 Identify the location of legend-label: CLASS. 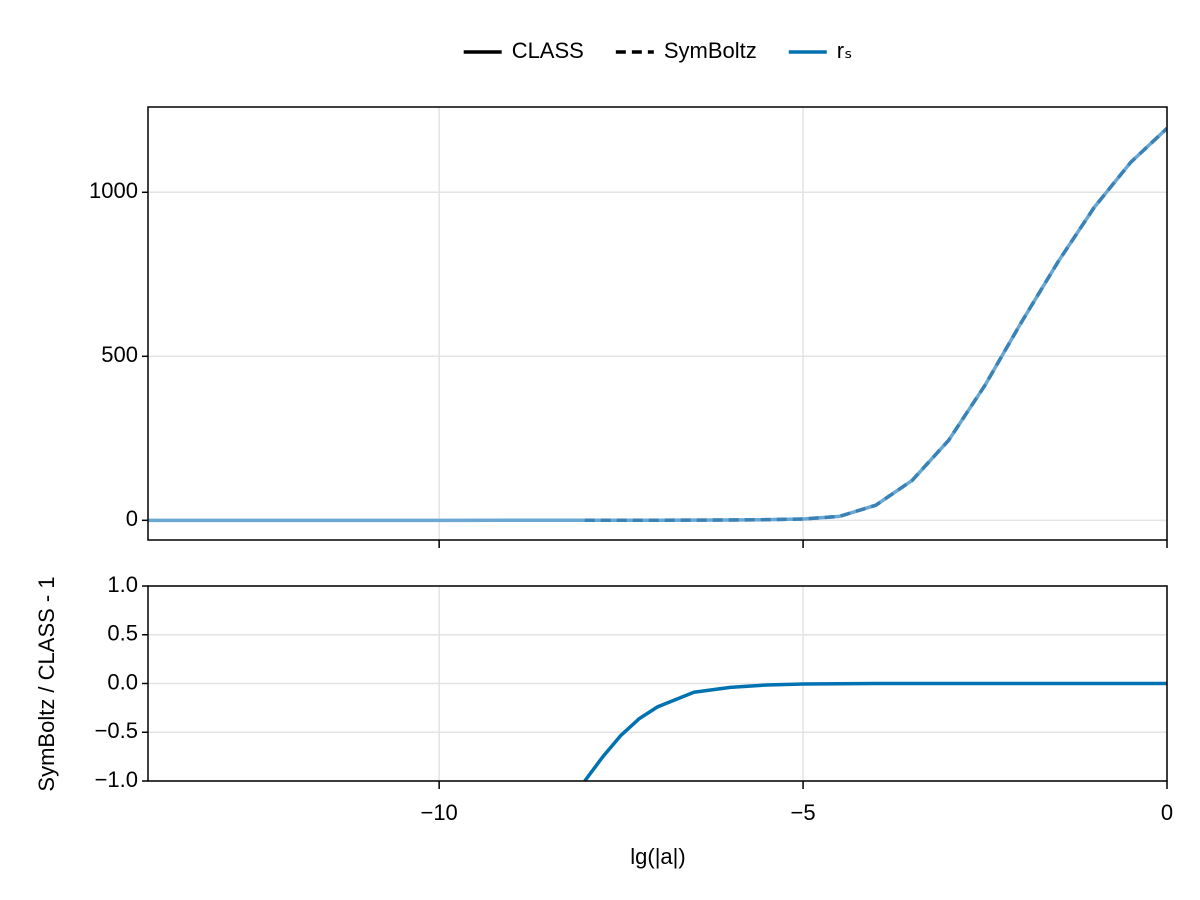
(548, 50).